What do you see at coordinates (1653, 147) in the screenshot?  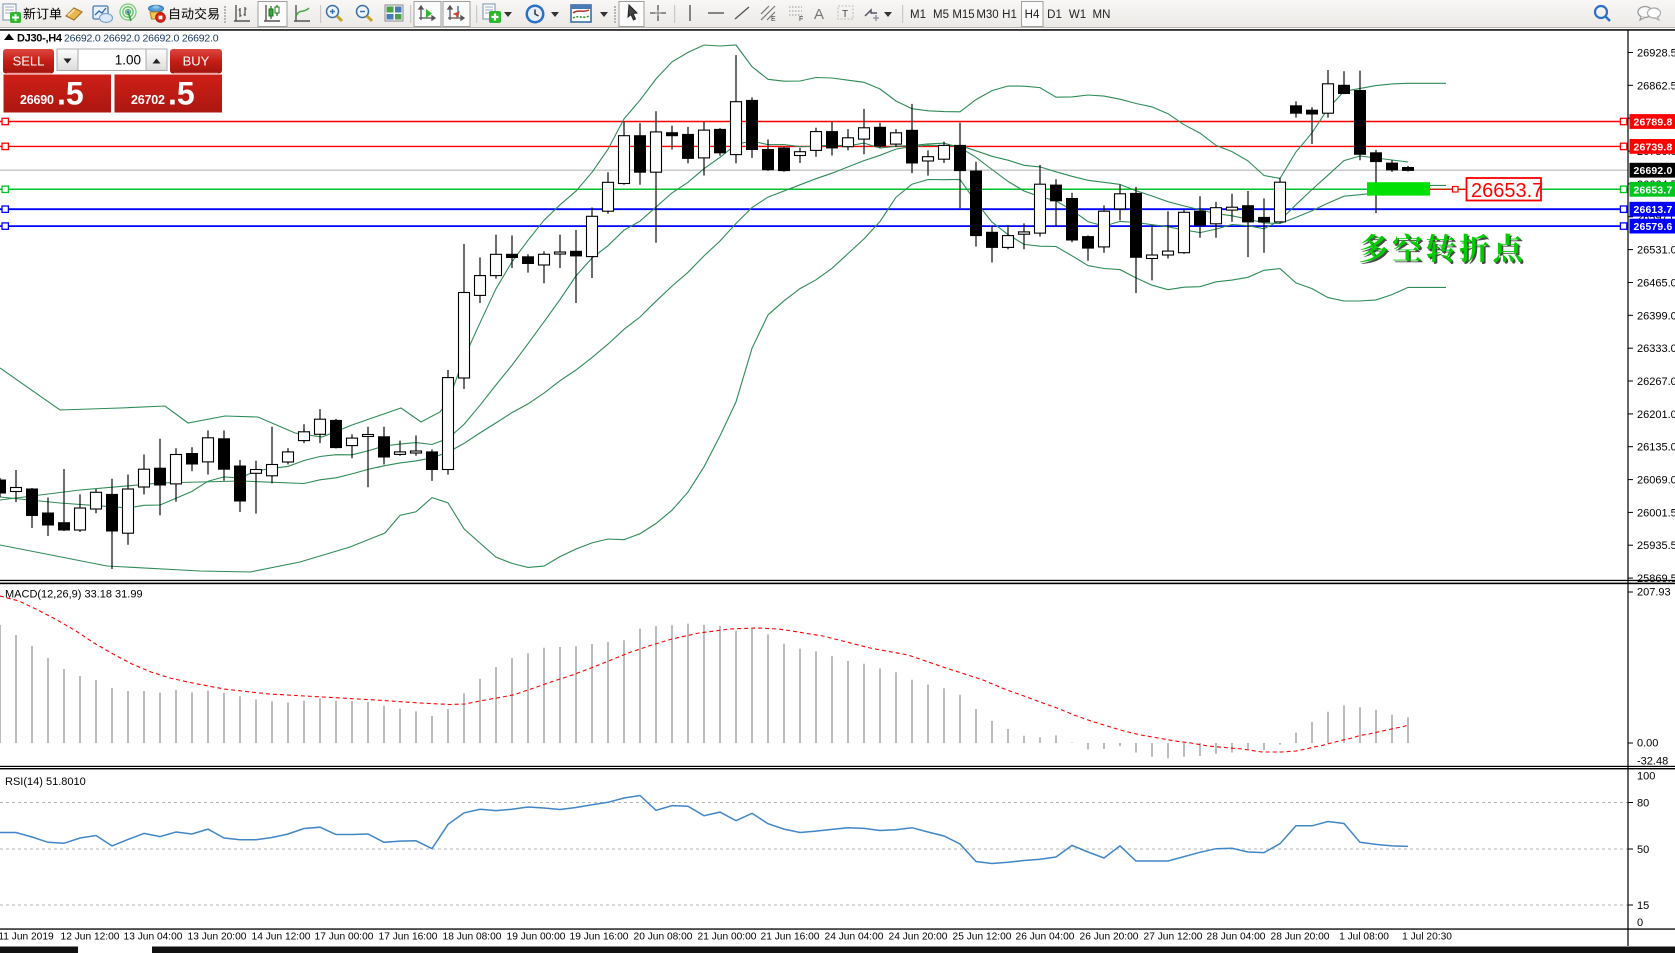 I see `svg-text: 26739.8` at bounding box center [1653, 147].